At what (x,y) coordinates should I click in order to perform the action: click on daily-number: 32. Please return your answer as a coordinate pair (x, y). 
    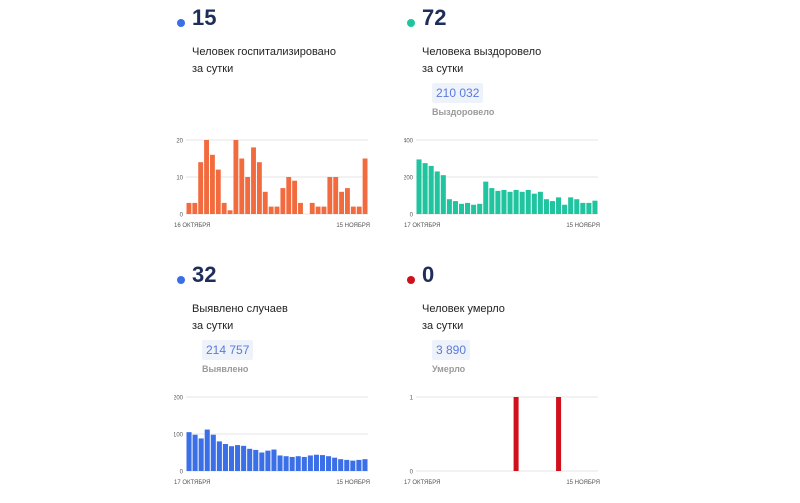
    Looking at the image, I should click on (204, 274).